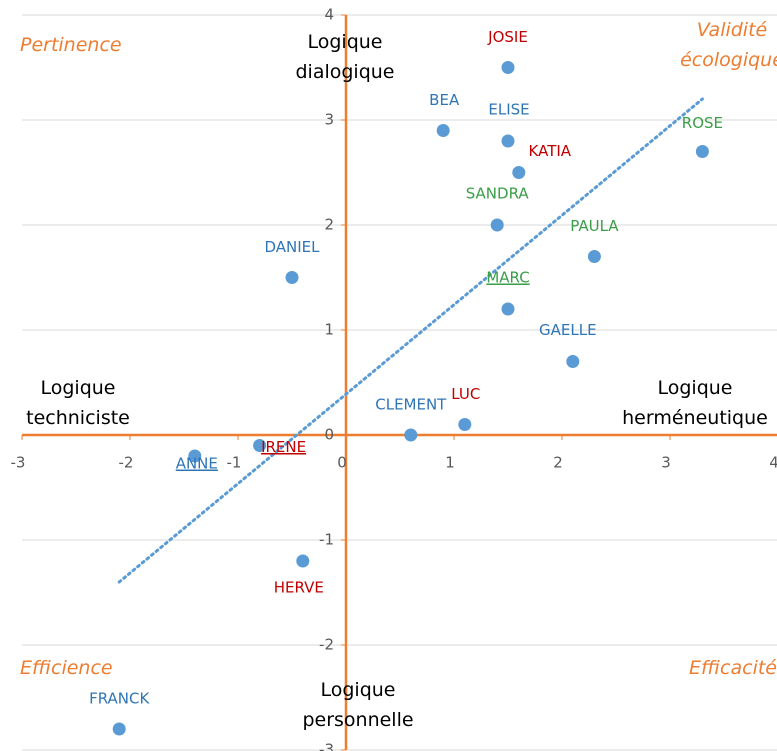 This screenshot has height=751, width=777. I want to click on x-tick-label: -1, so click(234, 463).